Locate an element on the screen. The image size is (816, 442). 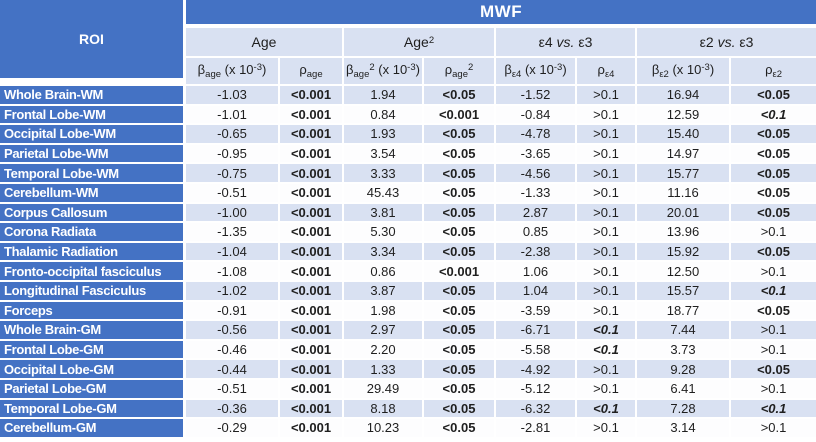
cell-beta-e4: -5.12 is located at coordinates (536, 389).